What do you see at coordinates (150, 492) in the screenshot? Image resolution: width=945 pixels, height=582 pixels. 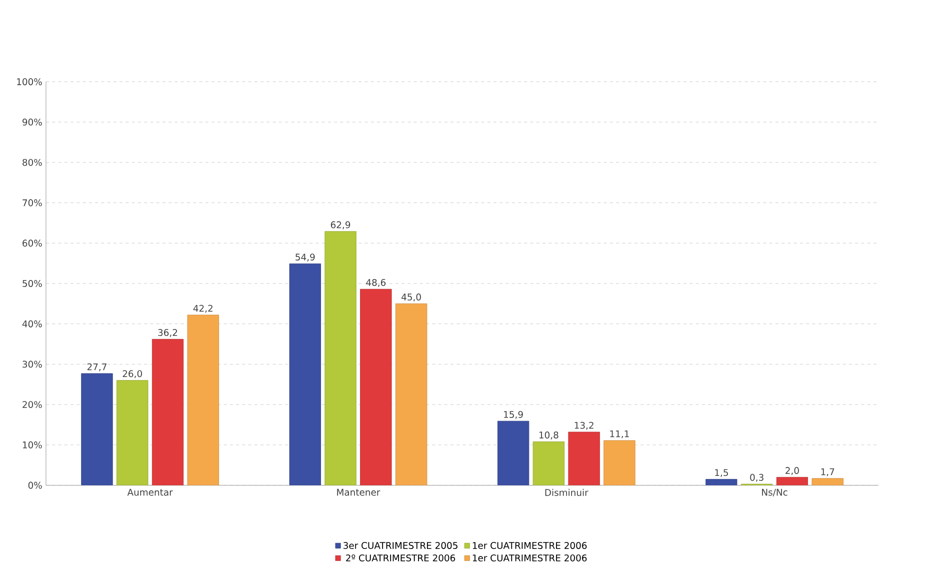 I see `x-tick-label: Aumentar` at bounding box center [150, 492].